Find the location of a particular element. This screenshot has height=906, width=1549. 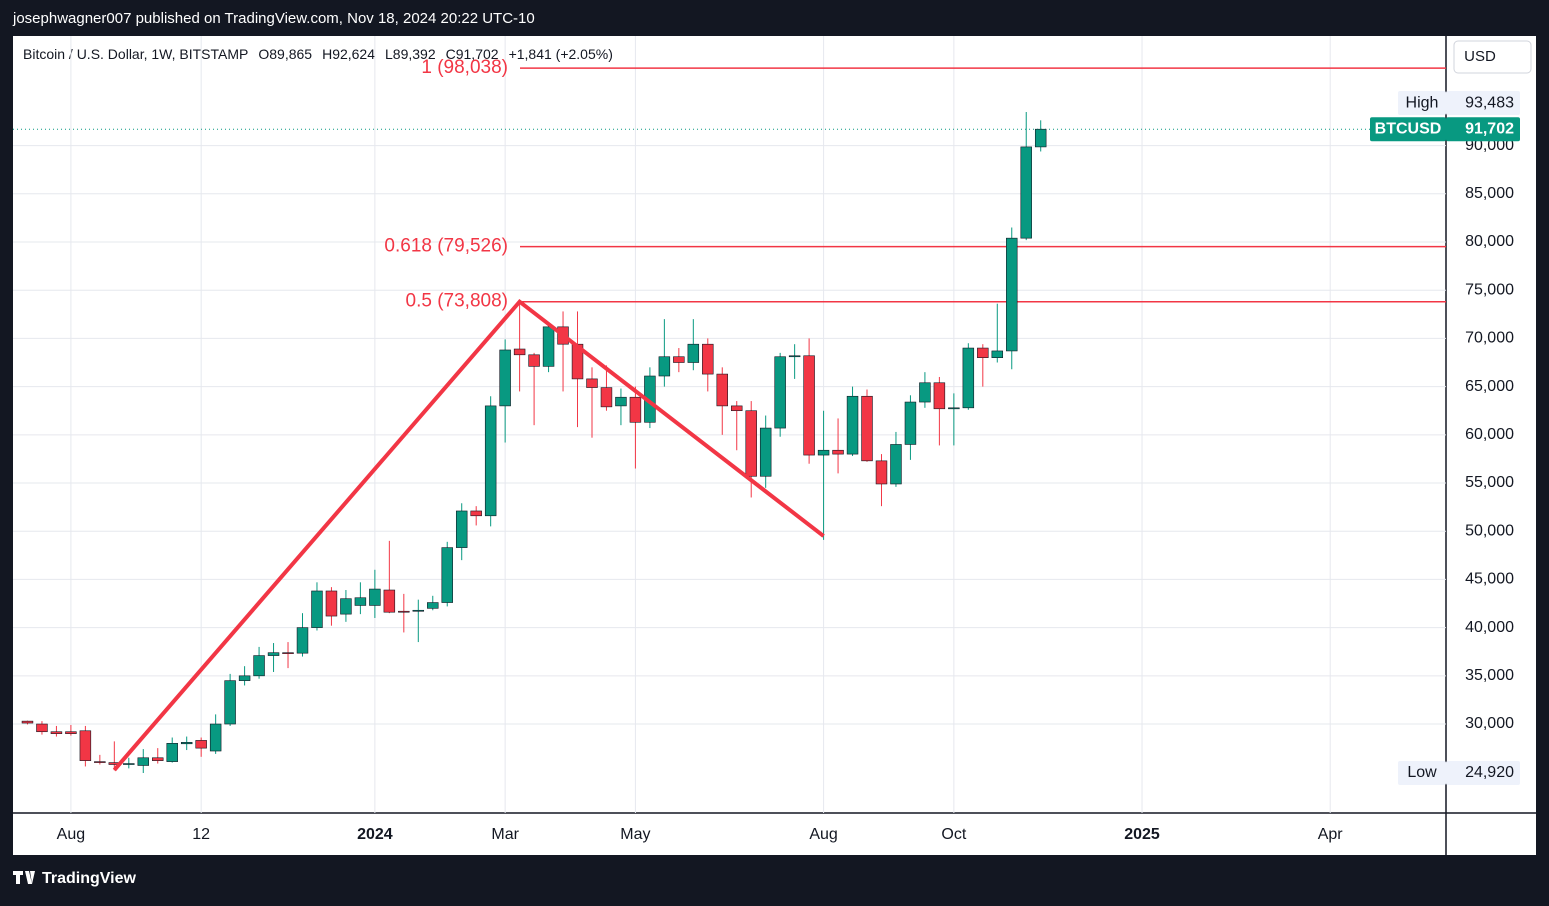

legend-value: O89,865 is located at coordinates (285, 54).